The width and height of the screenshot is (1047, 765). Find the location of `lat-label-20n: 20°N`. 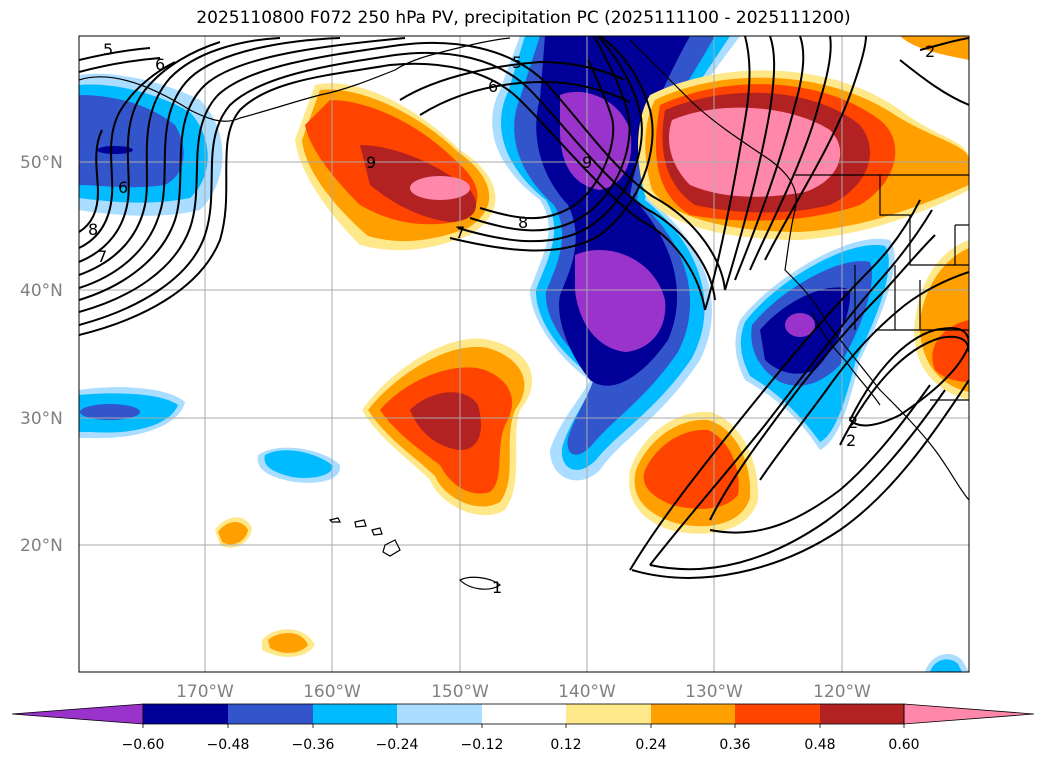

lat-label-20n: 20°N is located at coordinates (41, 546).